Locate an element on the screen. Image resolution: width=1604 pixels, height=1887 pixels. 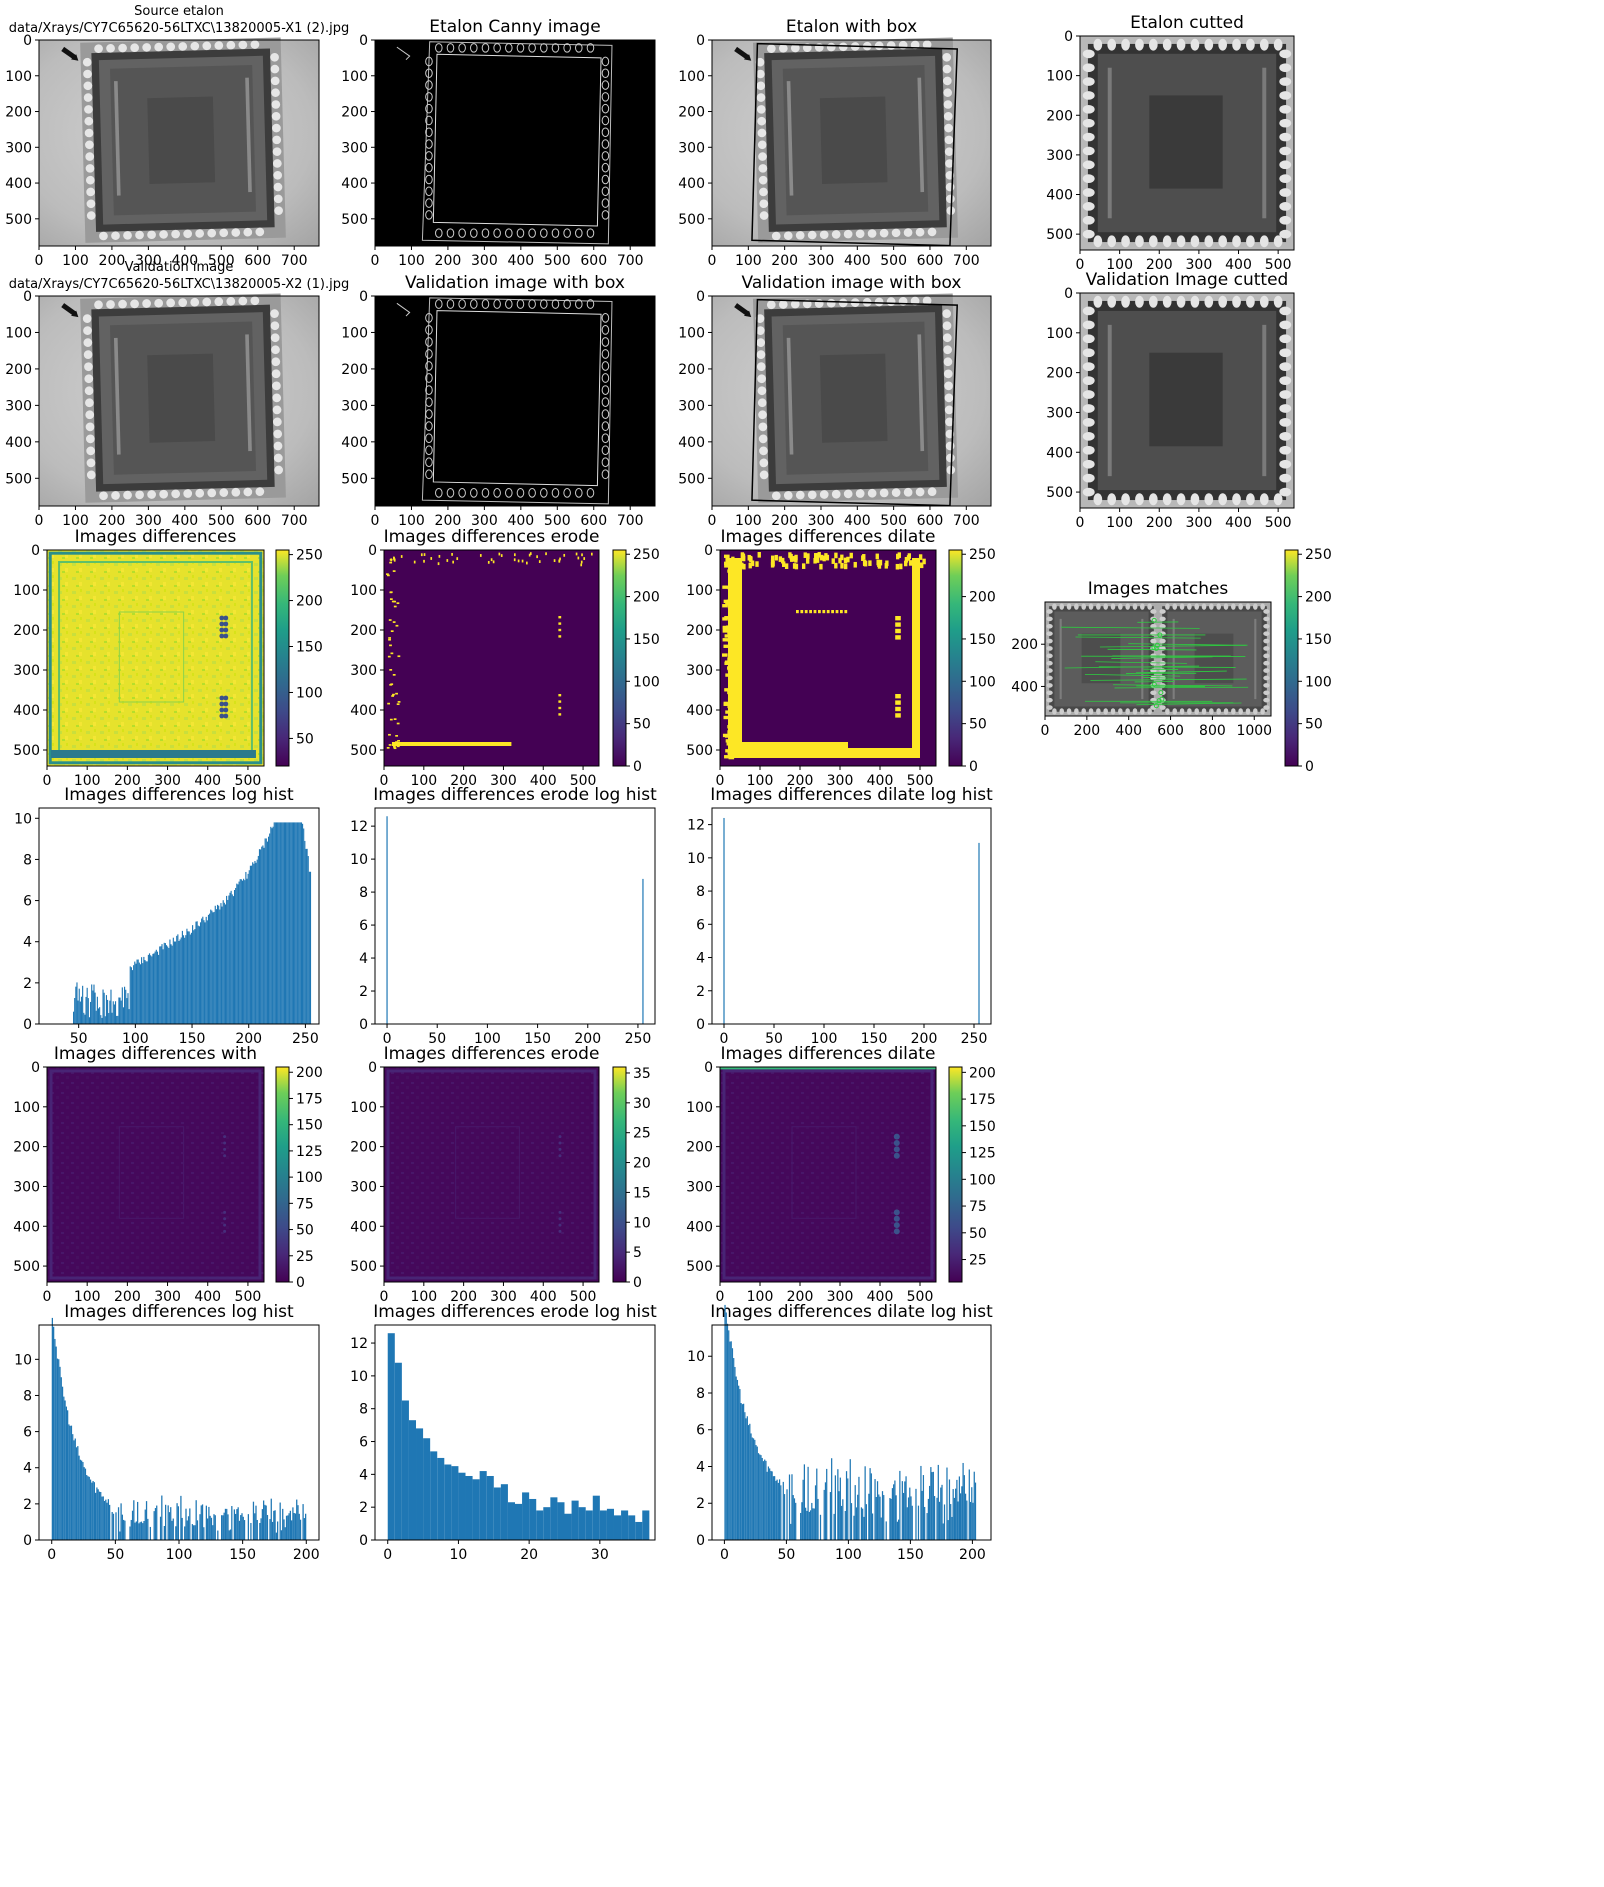
subplot-title: Validation Image cutted is located at coordinates (1187, 280).